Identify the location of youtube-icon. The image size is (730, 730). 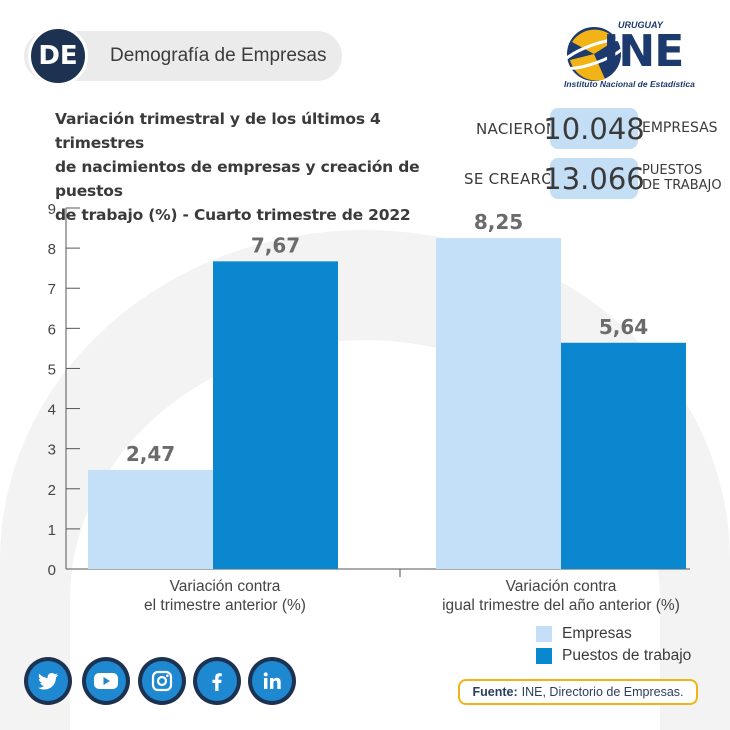
(106, 681).